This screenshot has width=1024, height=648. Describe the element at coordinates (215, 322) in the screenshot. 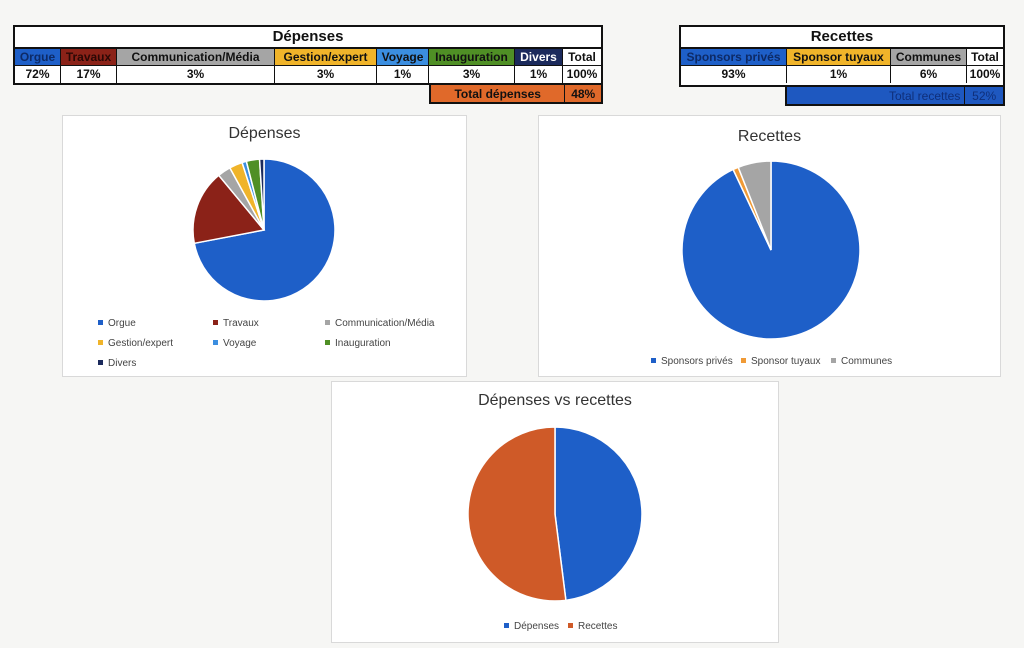

I see `legend-swatch-travaux` at that location.